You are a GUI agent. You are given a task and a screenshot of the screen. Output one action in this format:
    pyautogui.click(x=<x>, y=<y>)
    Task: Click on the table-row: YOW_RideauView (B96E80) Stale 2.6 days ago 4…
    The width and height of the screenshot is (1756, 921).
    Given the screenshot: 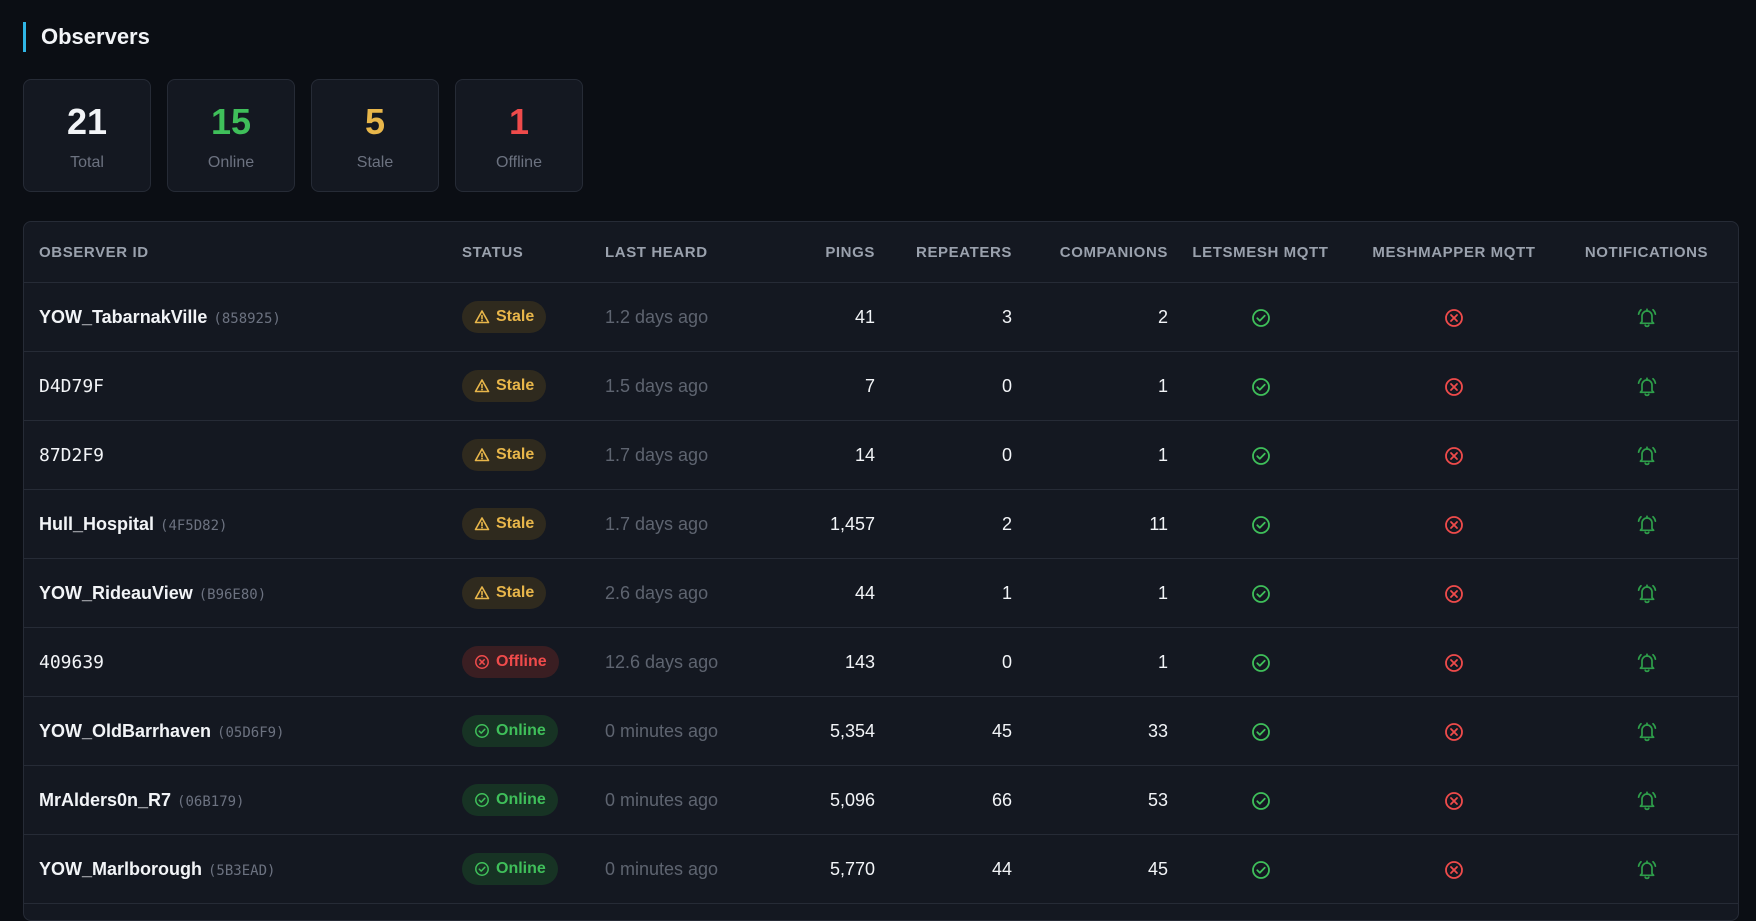 What is the action you would take?
    pyautogui.click(x=881, y=593)
    